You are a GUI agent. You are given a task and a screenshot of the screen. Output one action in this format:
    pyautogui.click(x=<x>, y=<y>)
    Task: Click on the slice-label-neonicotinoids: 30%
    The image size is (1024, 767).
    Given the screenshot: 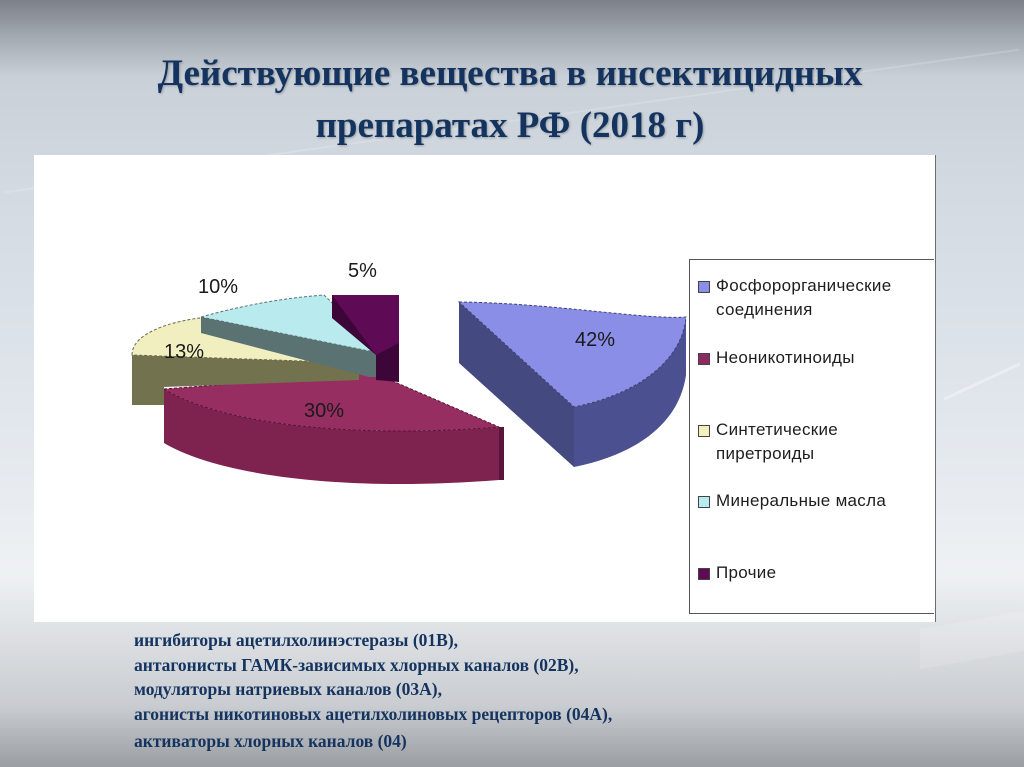 What is the action you would take?
    pyautogui.click(x=324, y=411)
    